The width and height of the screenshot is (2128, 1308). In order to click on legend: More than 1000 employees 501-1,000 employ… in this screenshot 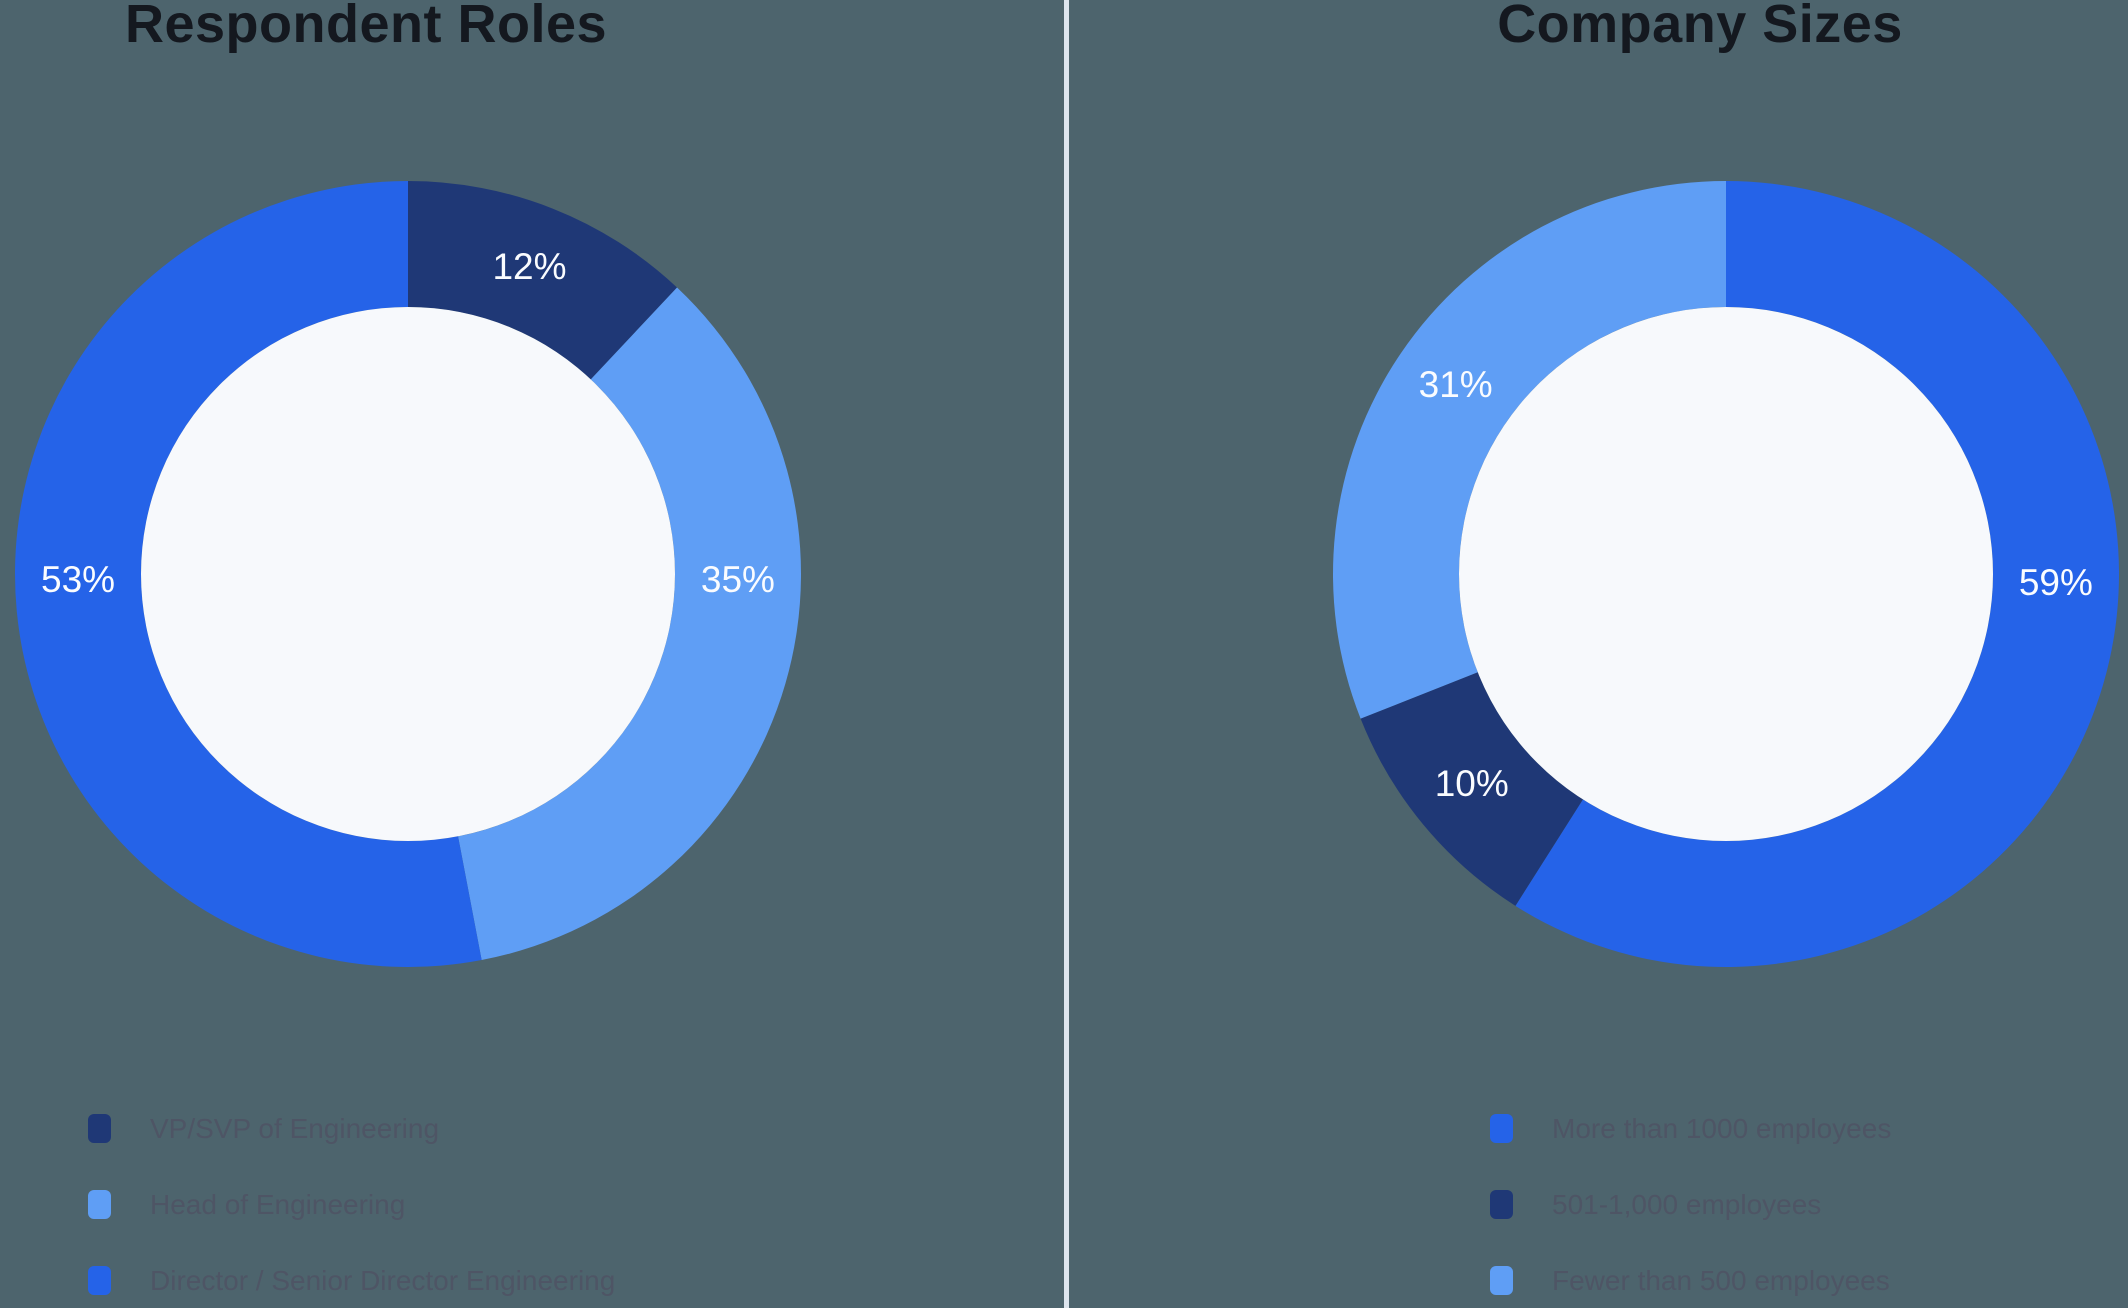, I will do `click(1690, 1211)`.